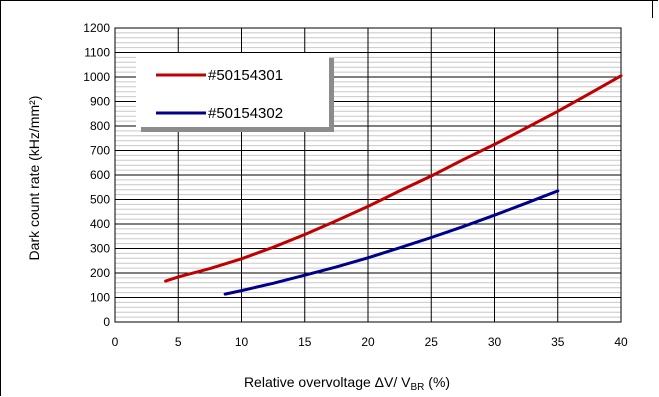  I want to click on frame-edge, so click(652, 9).